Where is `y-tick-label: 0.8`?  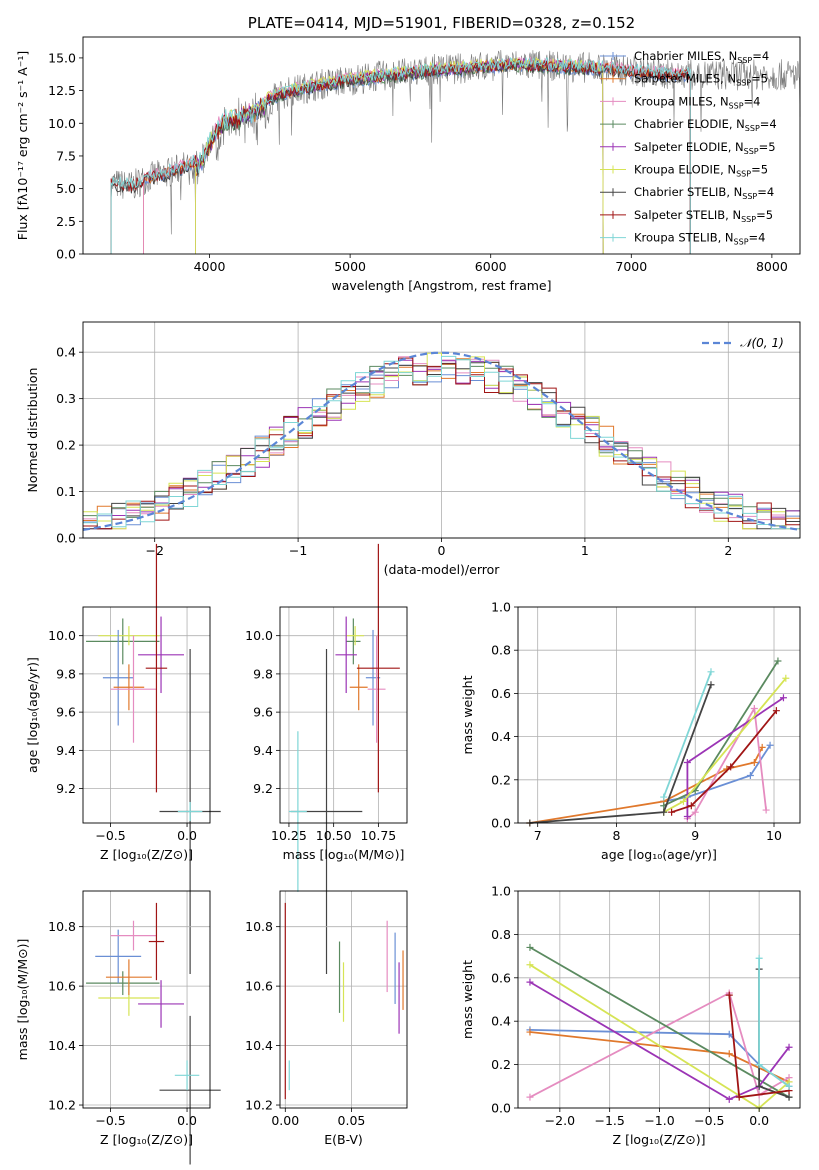 y-tick-label: 0.8 is located at coordinates (501, 934).